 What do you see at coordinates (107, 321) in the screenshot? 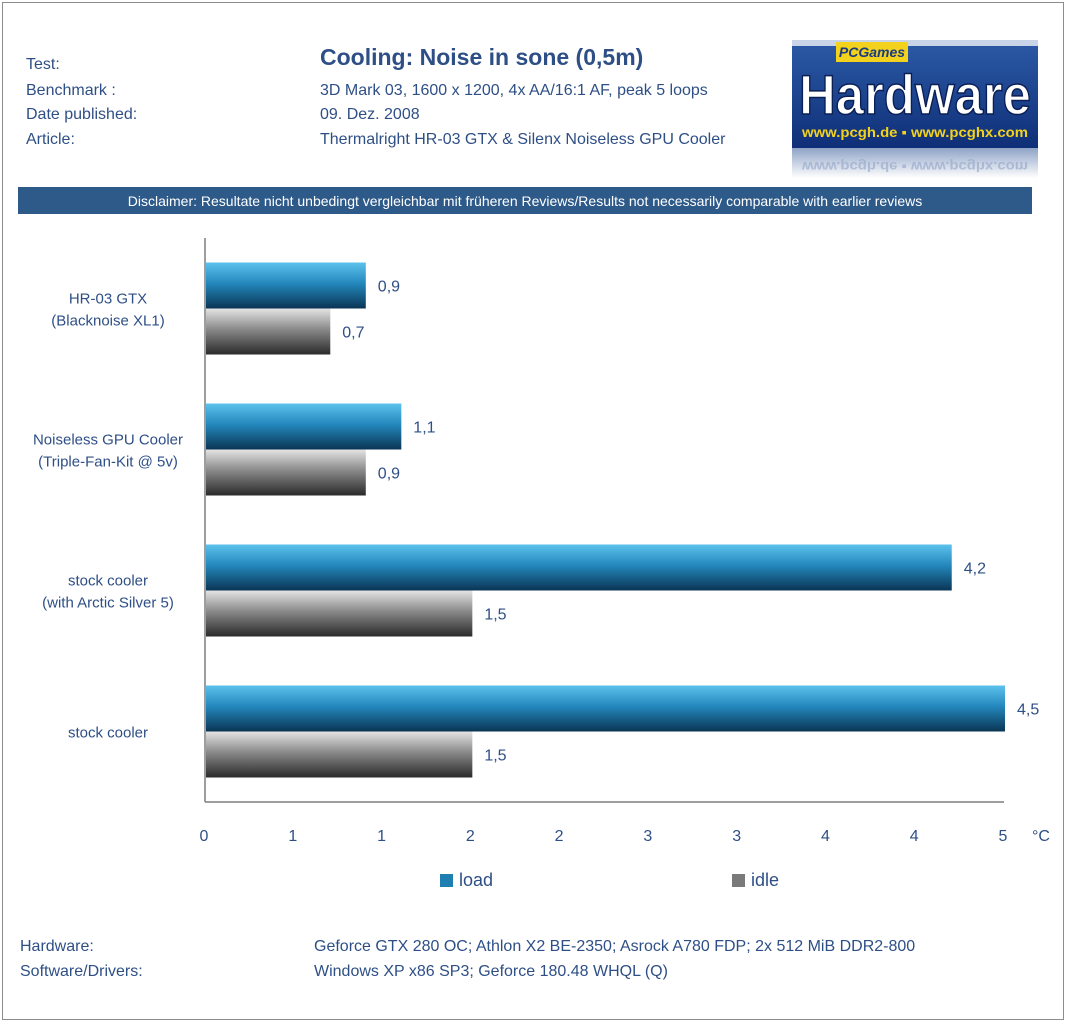
I see `category-label: (Blacknoise XL1)` at bounding box center [107, 321].